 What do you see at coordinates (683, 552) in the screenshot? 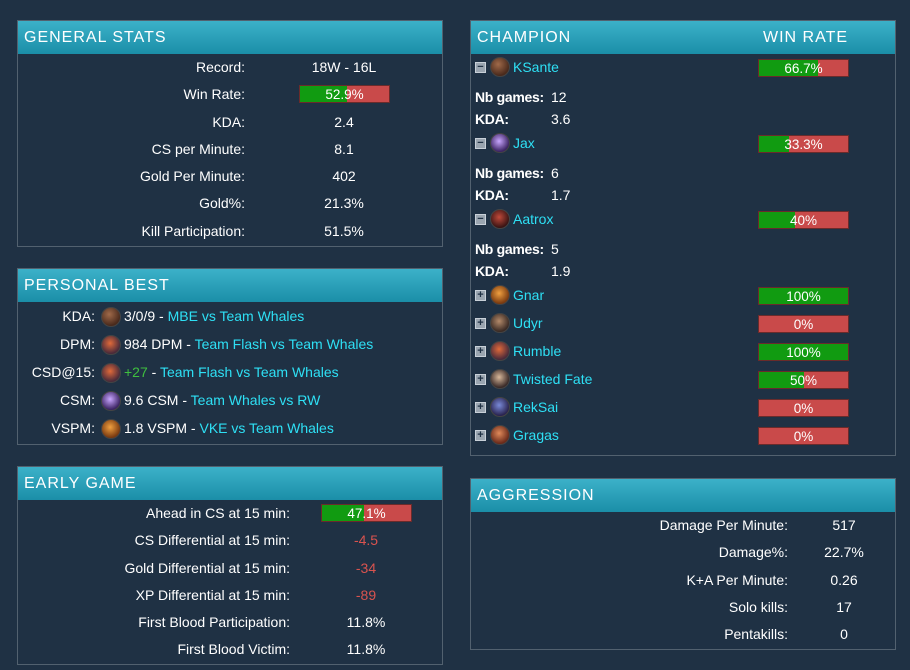
I see `aggression-row: Damage%: 22.7%` at bounding box center [683, 552].